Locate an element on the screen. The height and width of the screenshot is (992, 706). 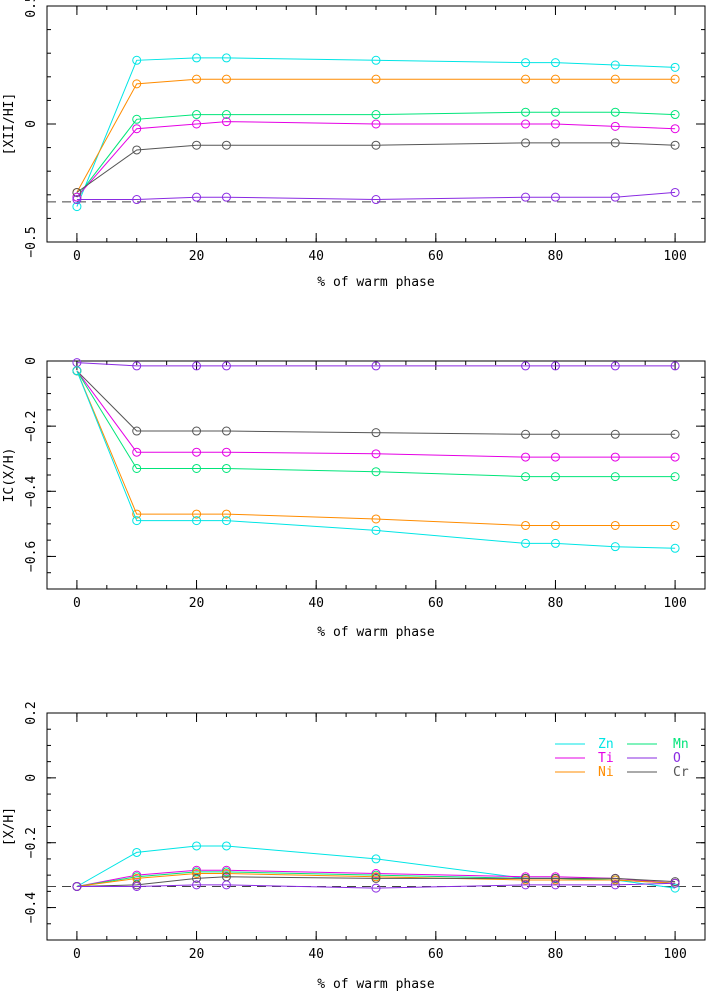
y-tick-label: −0.4 is located at coordinates (31, 907).